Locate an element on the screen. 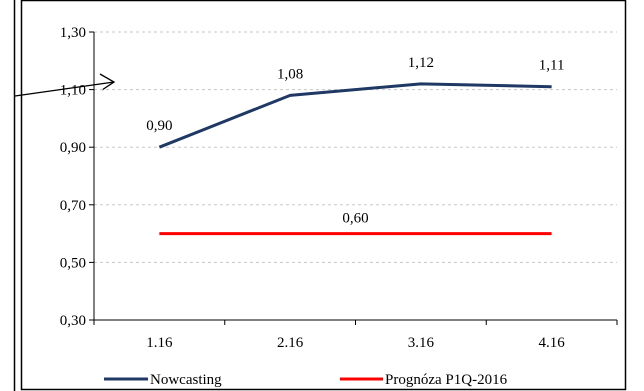 Image resolution: width=644 pixels, height=391 pixels. data-label-prognoza: 0,60 is located at coordinates (355, 219).